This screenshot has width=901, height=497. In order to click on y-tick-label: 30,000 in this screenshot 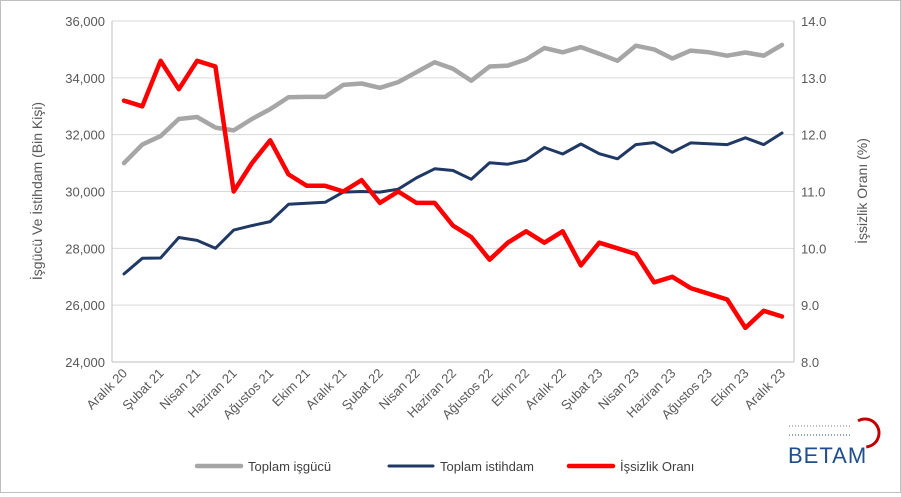, I will do `click(85, 192)`.